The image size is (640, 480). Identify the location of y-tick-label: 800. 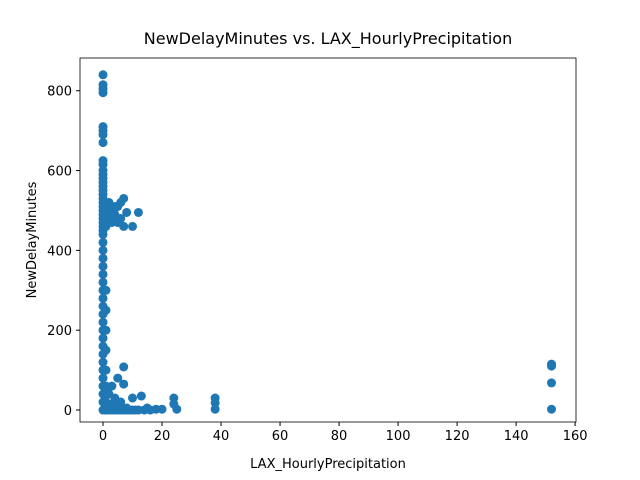
(59, 92).